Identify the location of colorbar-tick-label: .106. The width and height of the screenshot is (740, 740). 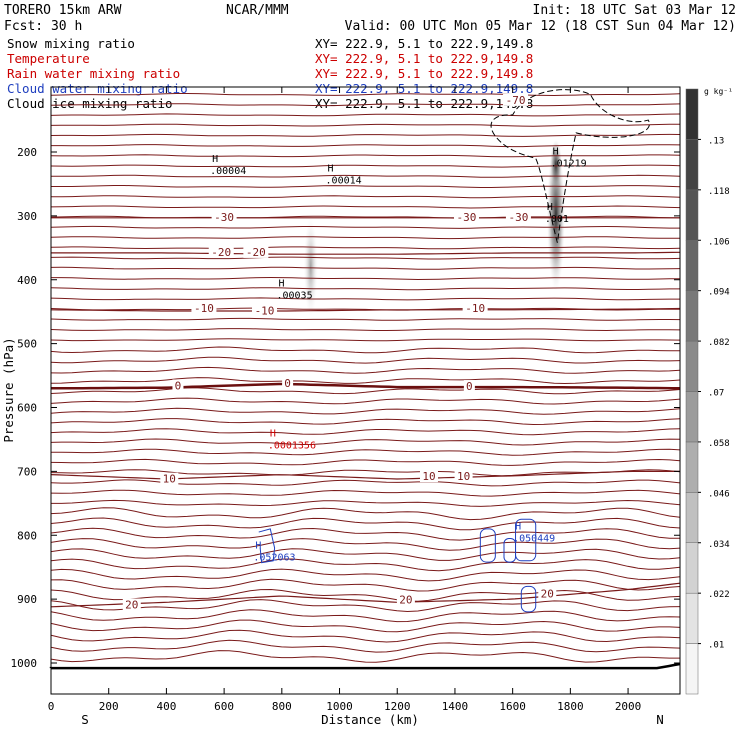
(719, 242).